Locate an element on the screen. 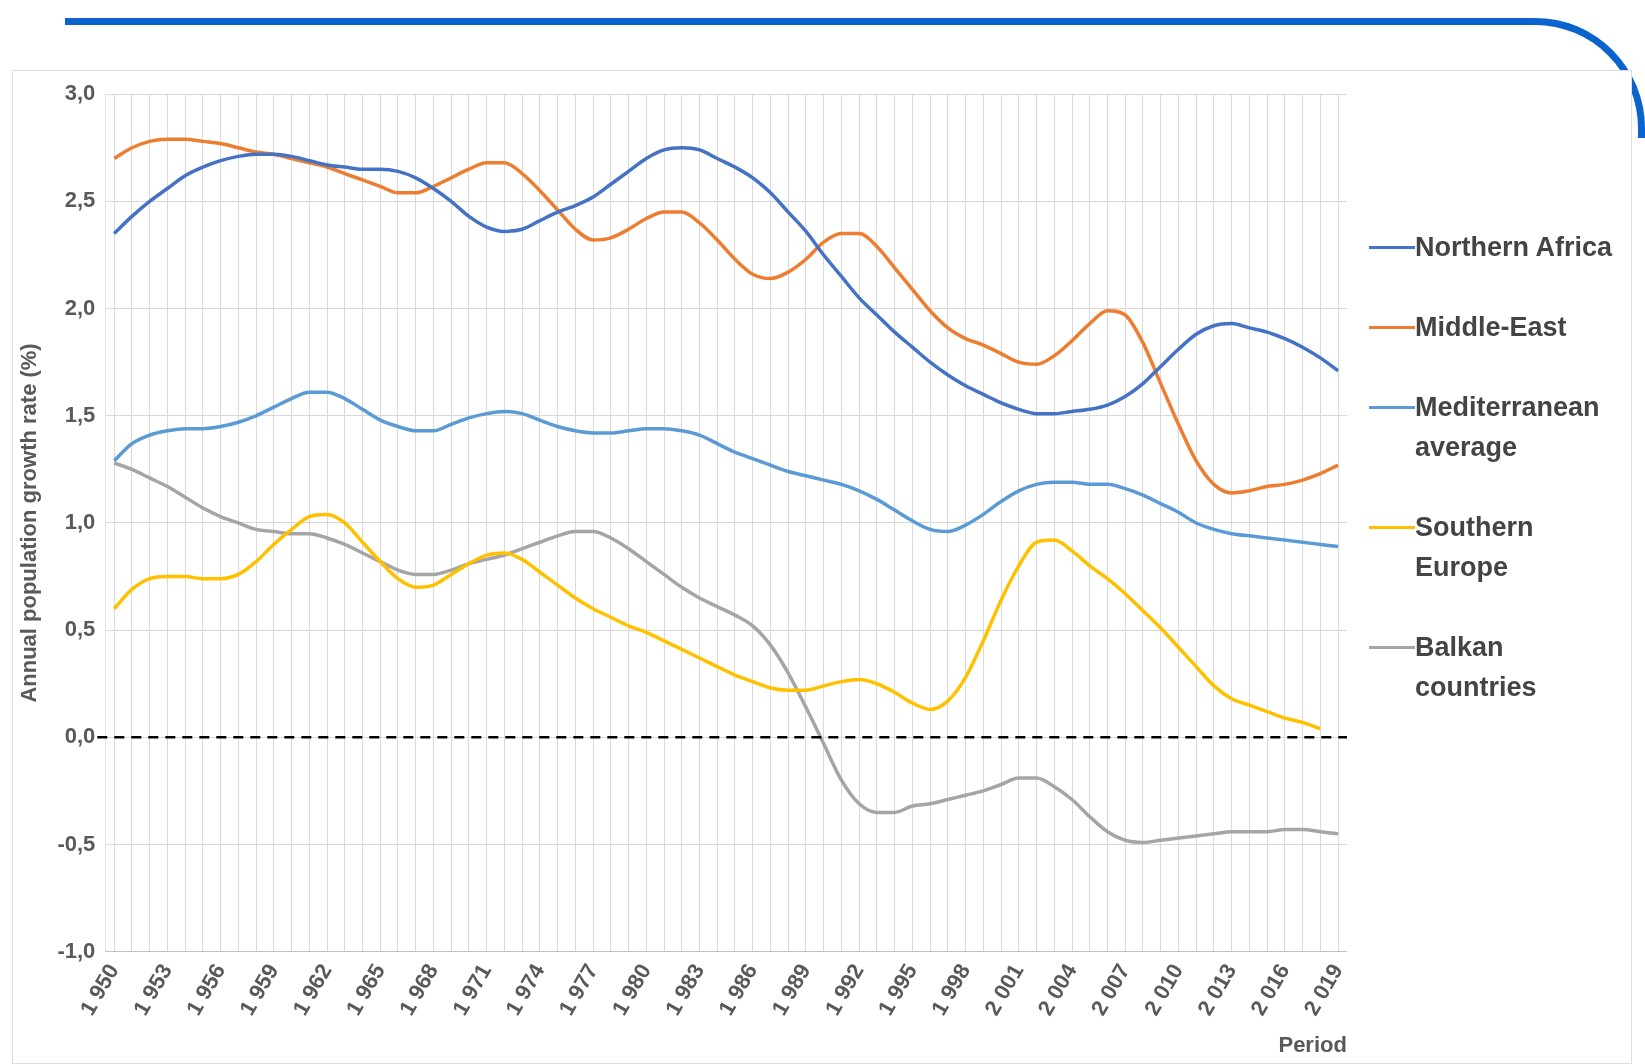 The height and width of the screenshot is (1064, 1645). x-tick-label: 1 998 is located at coordinates (951, 989).